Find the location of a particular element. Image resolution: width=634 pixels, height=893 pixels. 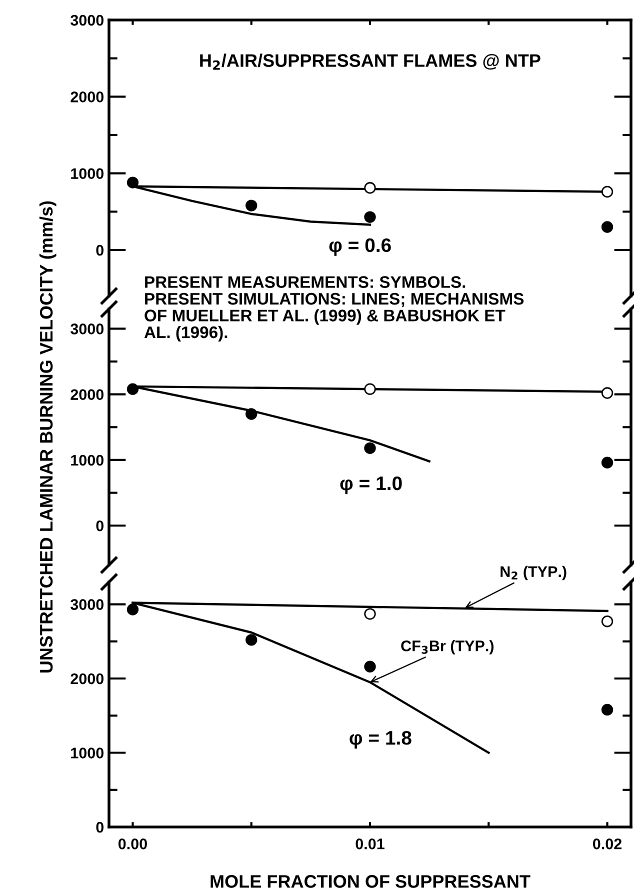

y-axis-title: UNSTRETCHED LAMINAR BURNING VELOCITY (mm/s) is located at coordinates (47, 436).